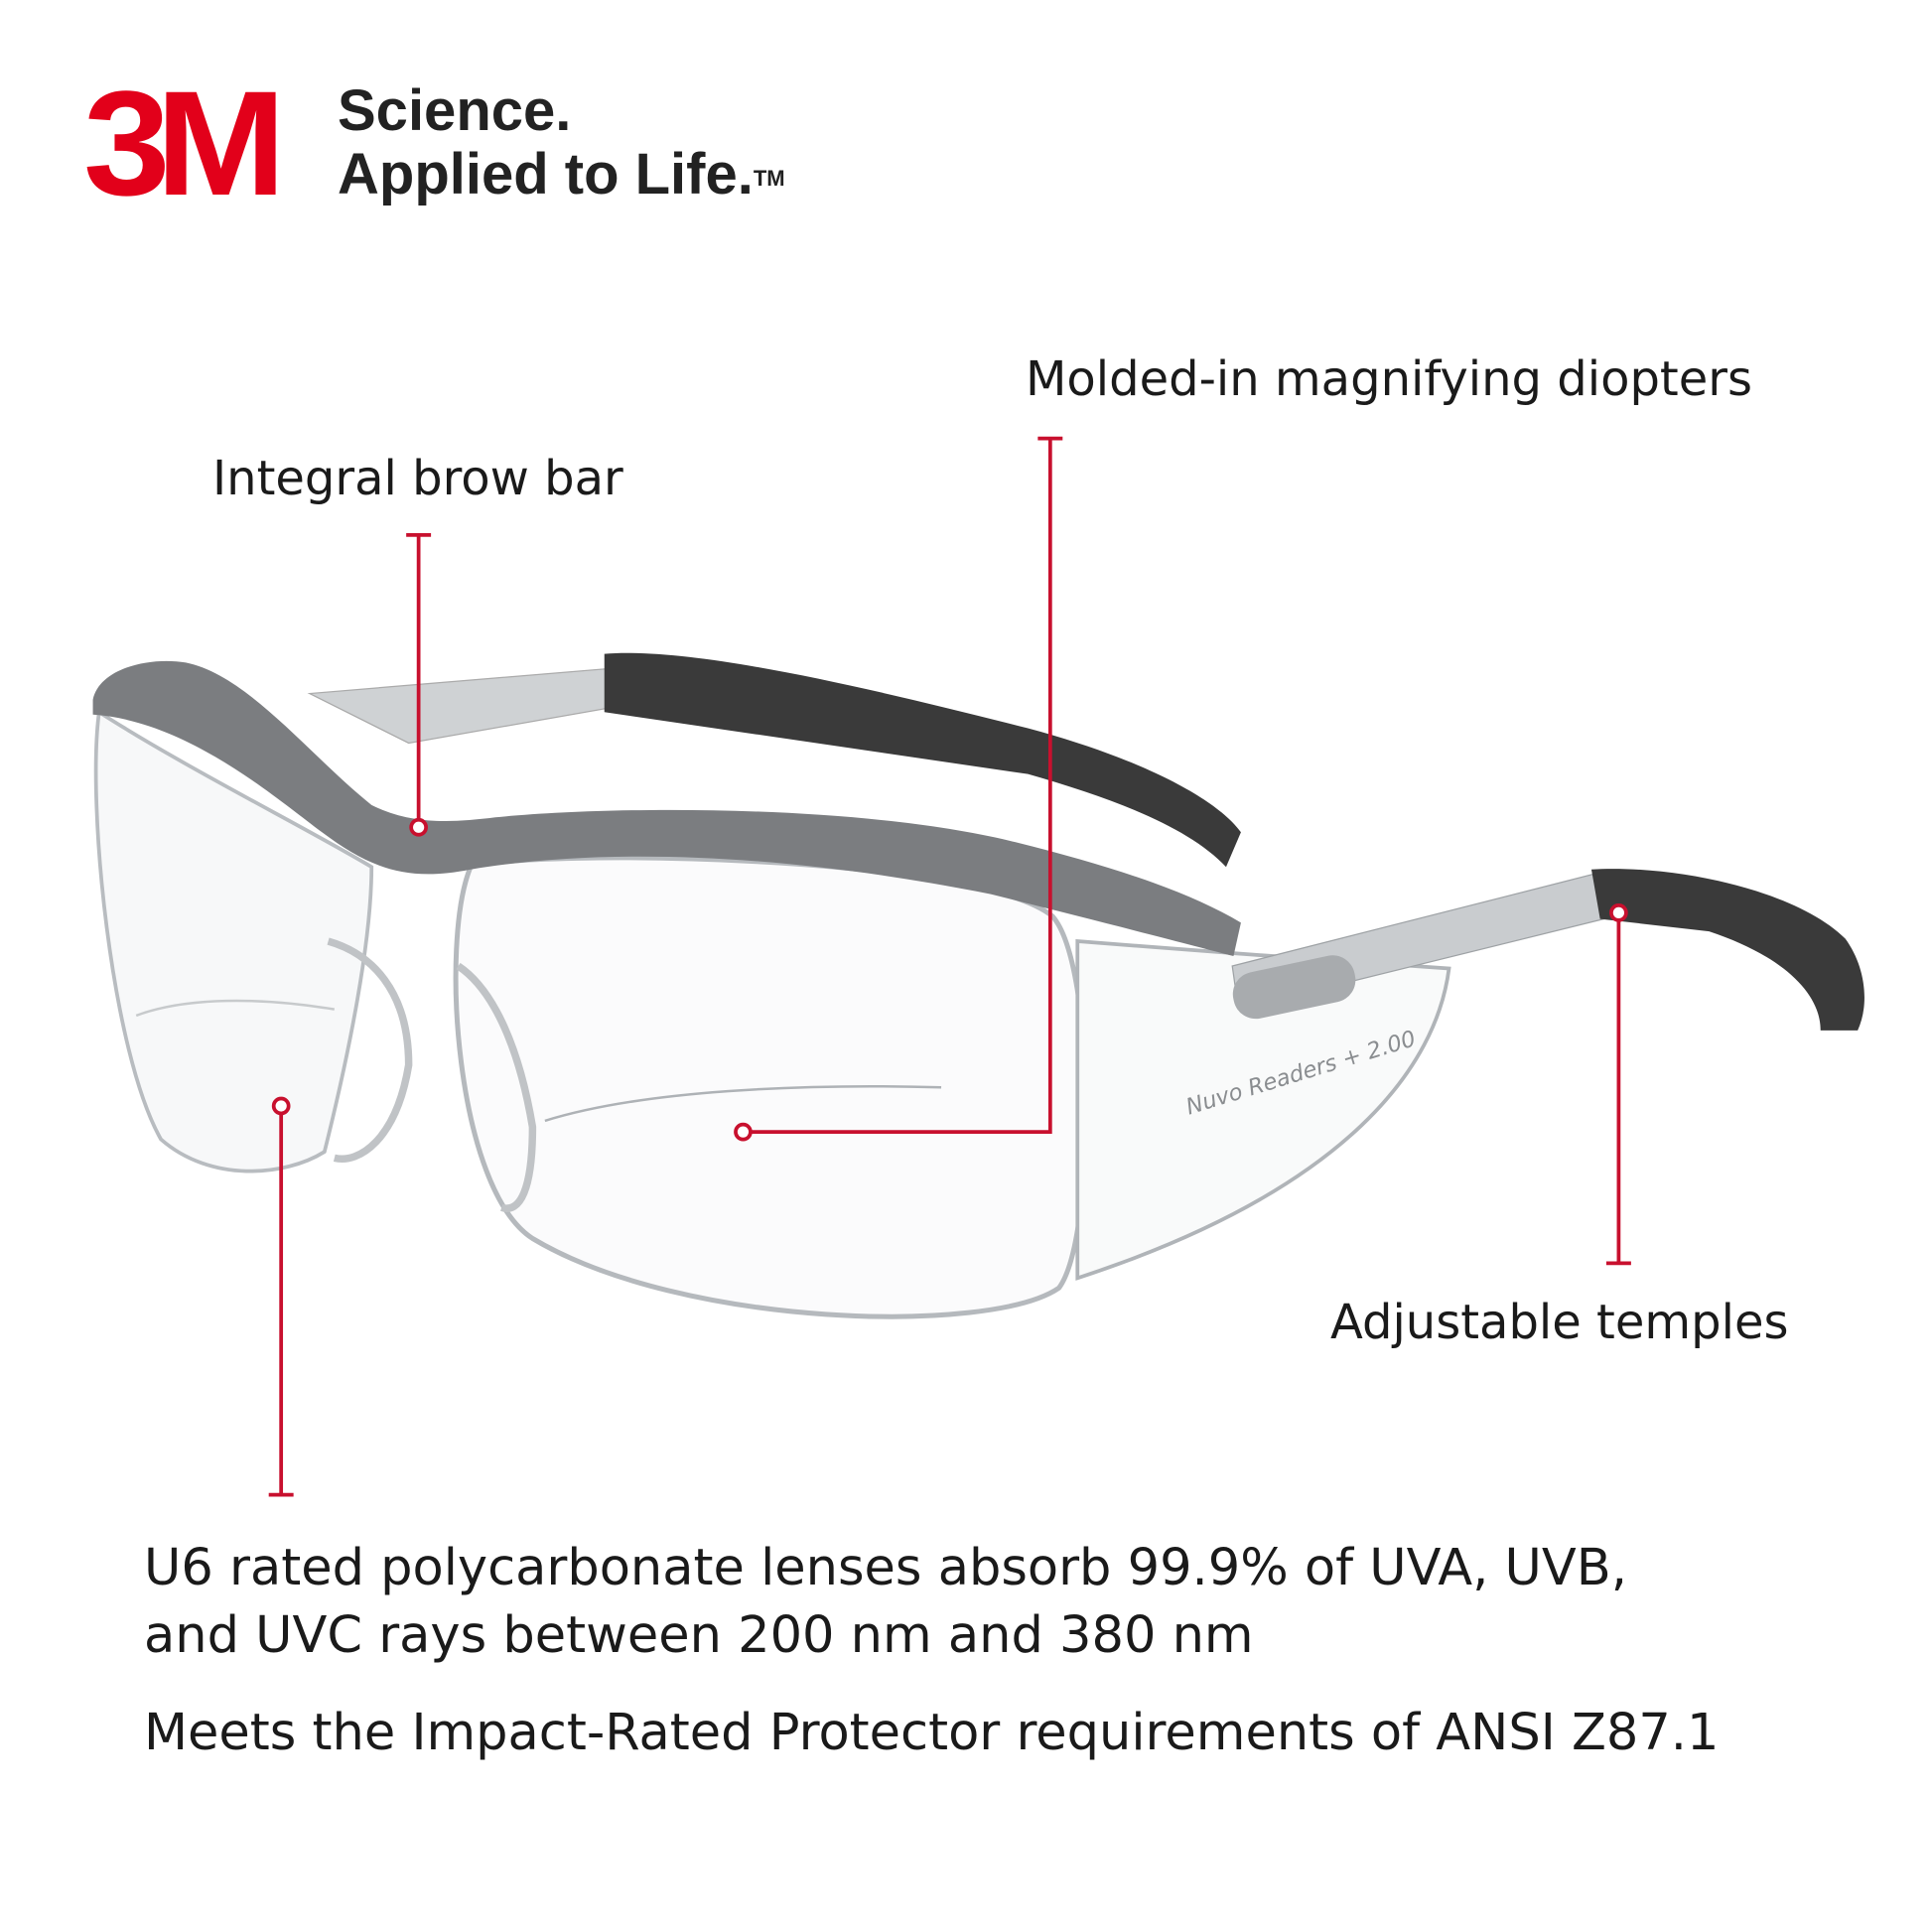 This screenshot has height=1932, width=1932. What do you see at coordinates (432, 1074) in the screenshot?
I see `nose-pads` at bounding box center [432, 1074].